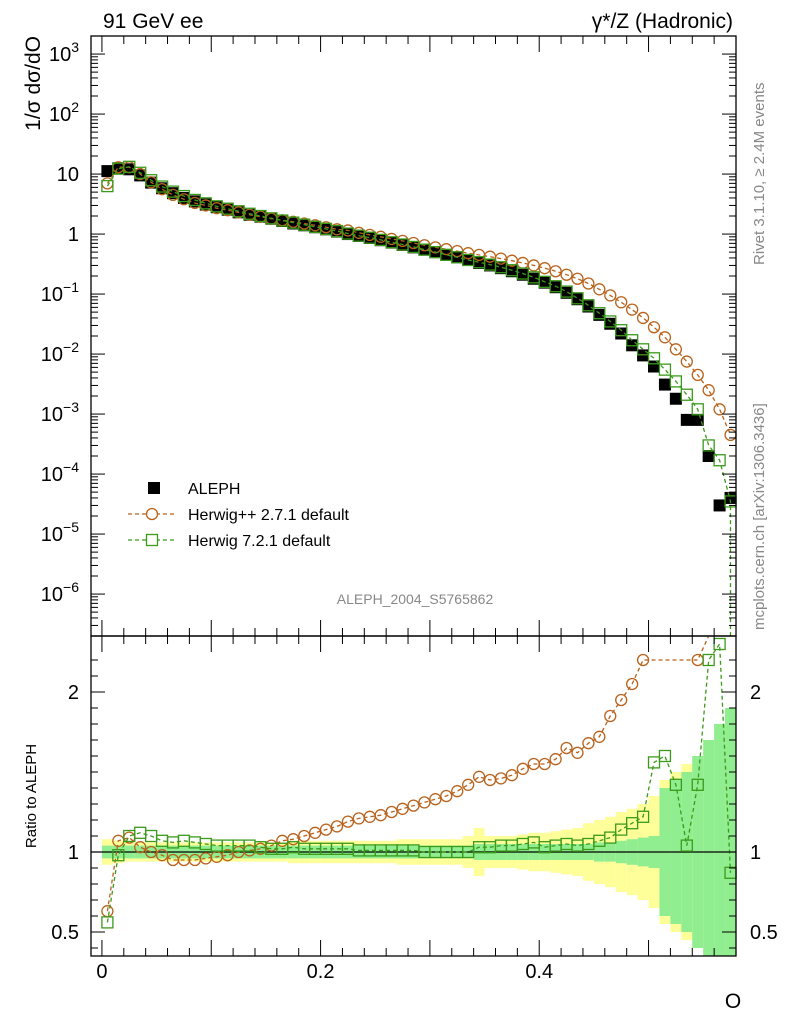  I want to click on main-y-tick-label: 10², so click(64, 112).